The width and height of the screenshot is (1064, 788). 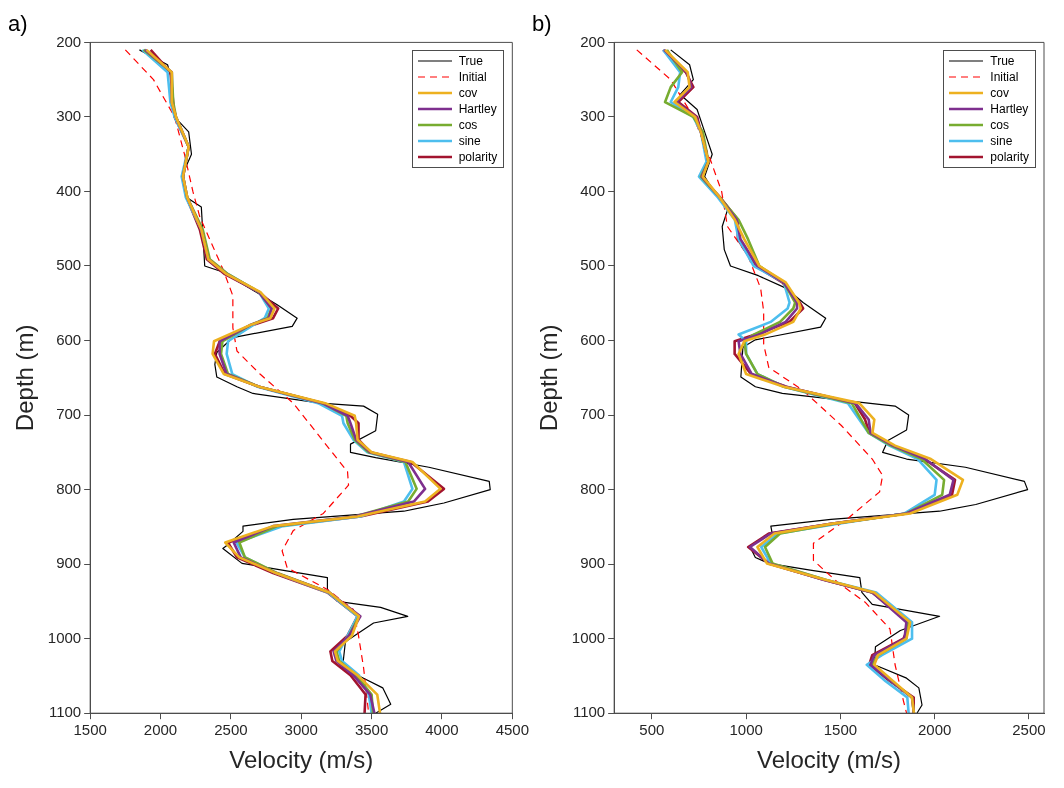 I want to click on chart-title: a), so click(x=18, y=24).